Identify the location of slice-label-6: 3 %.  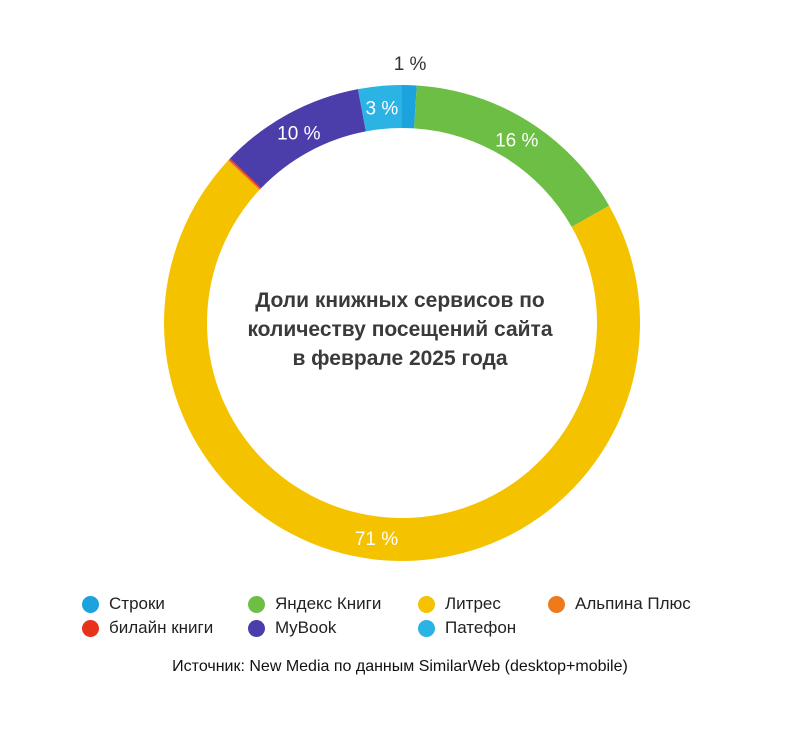
(381, 108).